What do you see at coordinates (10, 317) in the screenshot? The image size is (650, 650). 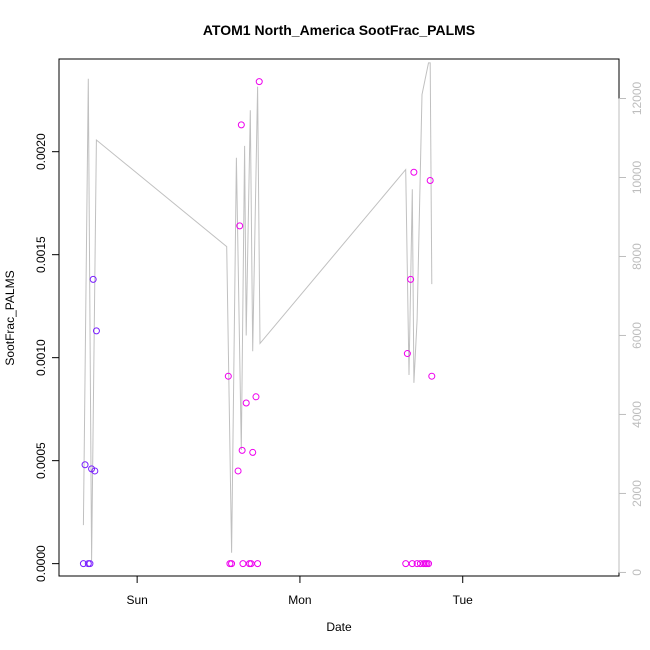 I see `y-axis-label: SootFrac_PALMS` at bounding box center [10, 317].